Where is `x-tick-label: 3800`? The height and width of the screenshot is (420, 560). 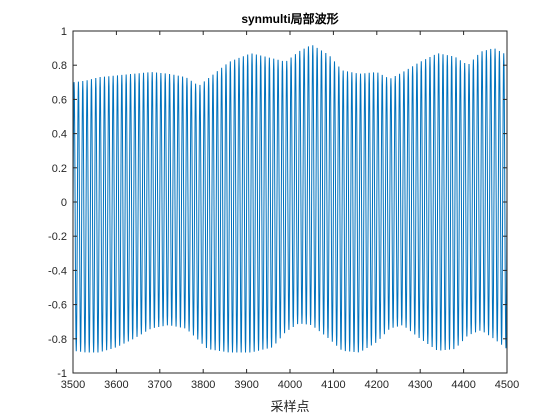 x-tick-label: 3800 is located at coordinates (203, 385).